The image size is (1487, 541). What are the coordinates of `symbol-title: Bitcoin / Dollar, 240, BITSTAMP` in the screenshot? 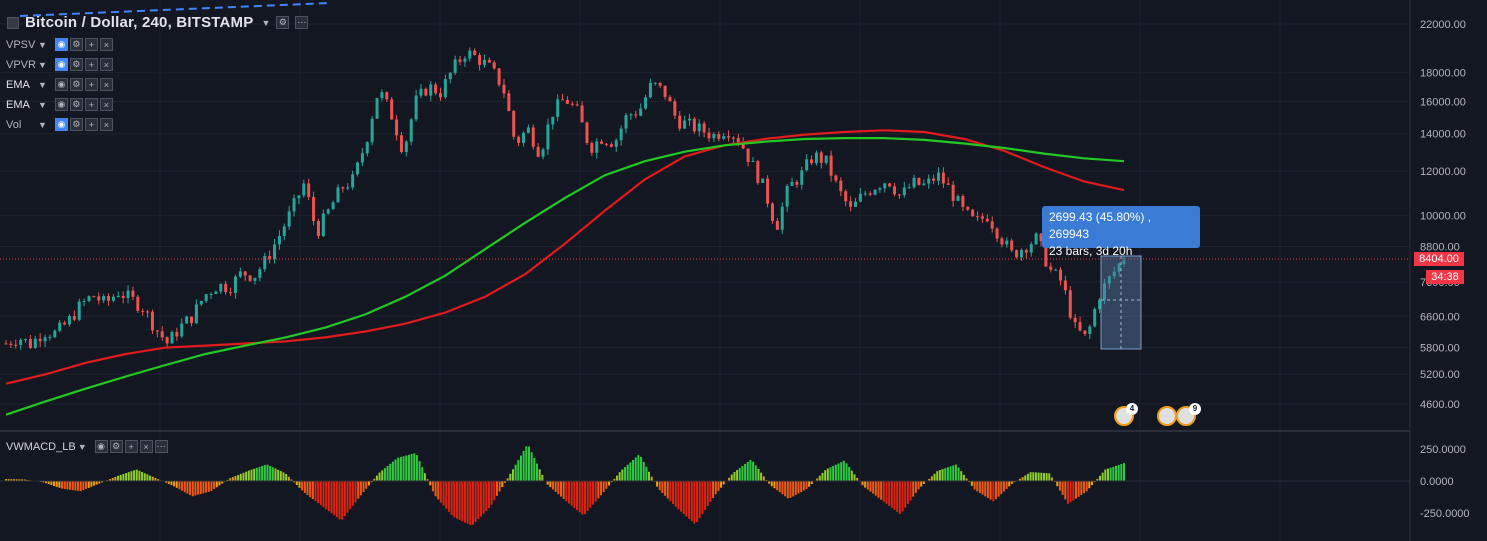 It's located at (139, 22).